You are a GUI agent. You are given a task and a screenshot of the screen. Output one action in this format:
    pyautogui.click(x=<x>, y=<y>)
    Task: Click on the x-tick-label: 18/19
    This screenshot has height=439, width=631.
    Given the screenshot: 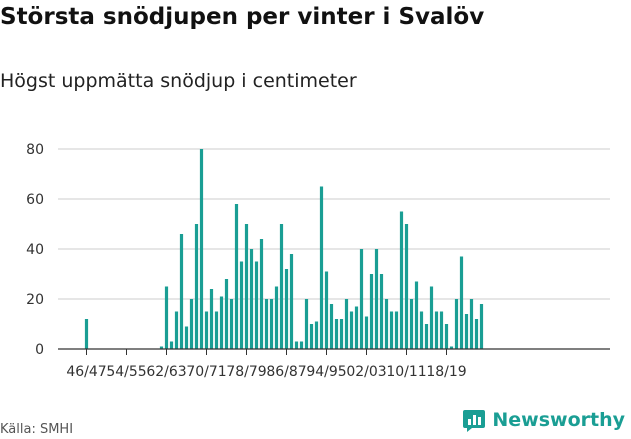 What is the action you would take?
    pyautogui.click(x=446, y=372)
    